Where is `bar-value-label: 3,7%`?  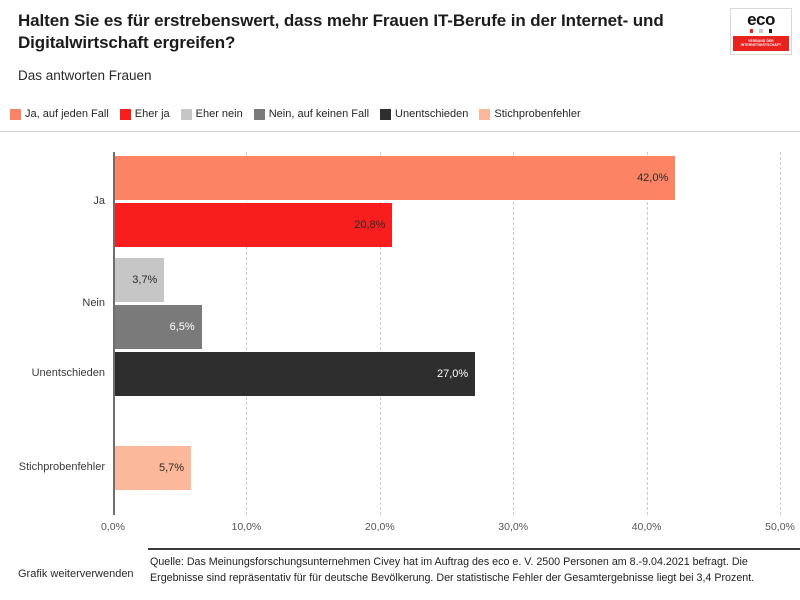 bar-value-label: 3,7% is located at coordinates (145, 280).